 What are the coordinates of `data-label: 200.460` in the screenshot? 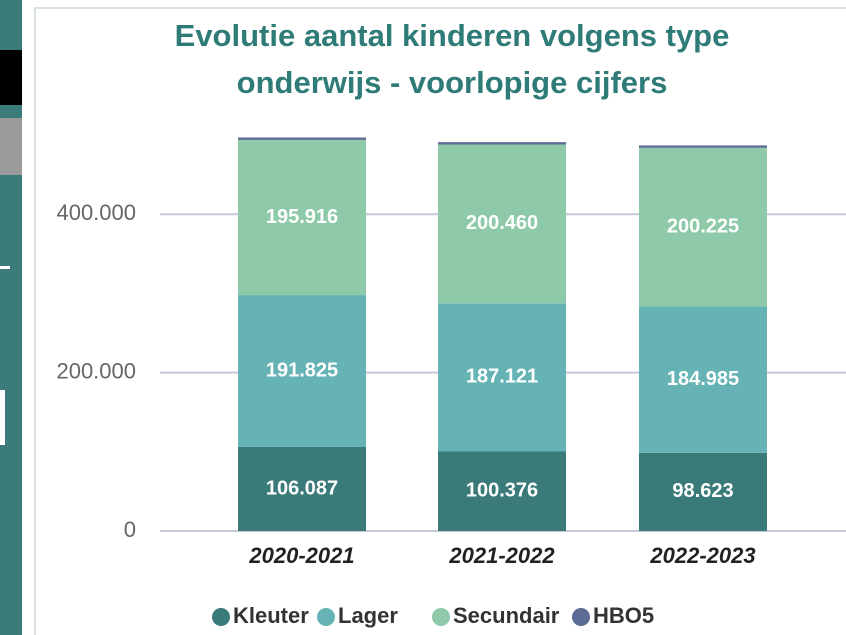 It's located at (502, 223).